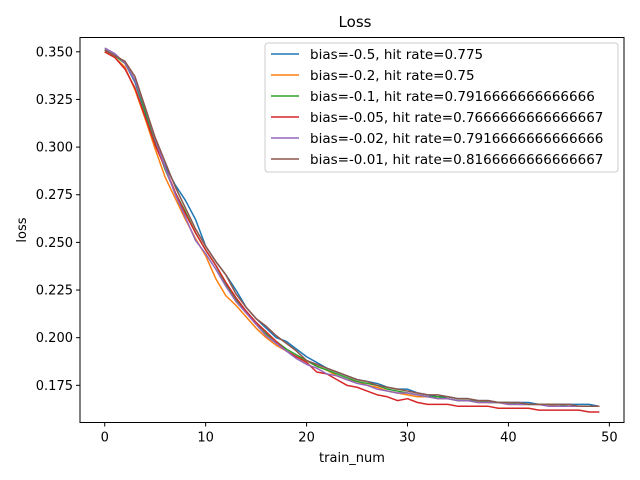 Image resolution: width=640 pixels, height=480 pixels. Describe the element at coordinates (396, 55) in the screenshot. I see `legend-label-1: bias=-0.5, hit rate=0.775` at that location.